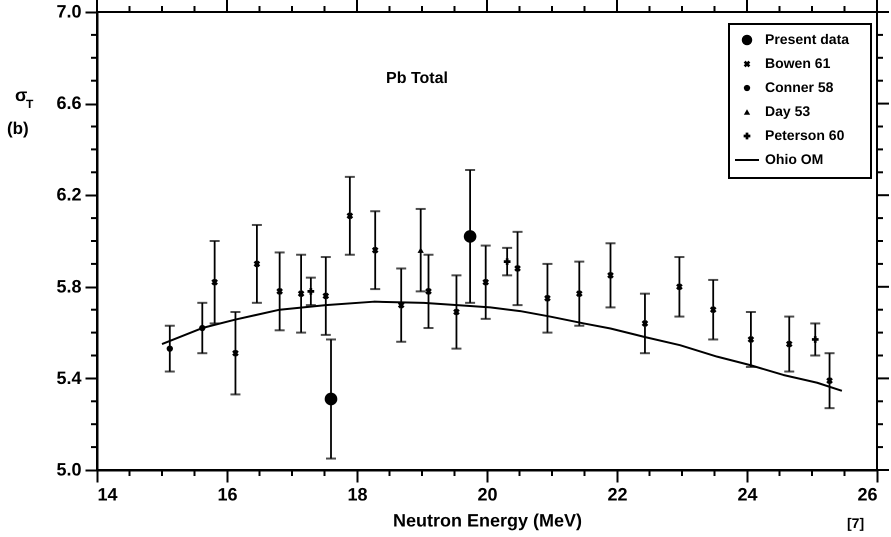 This screenshot has height=537, width=891. I want to click on y-tick-label: 6.2, so click(69, 194).